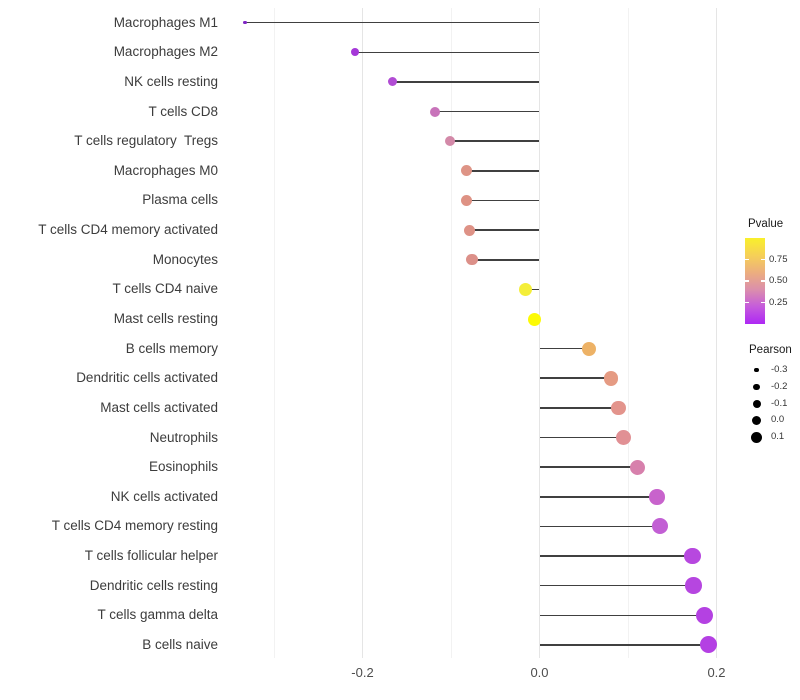 This screenshot has height=700, width=800. Describe the element at coordinates (157, 615) in the screenshot. I see `row-label: T cells gamma delta` at that location.